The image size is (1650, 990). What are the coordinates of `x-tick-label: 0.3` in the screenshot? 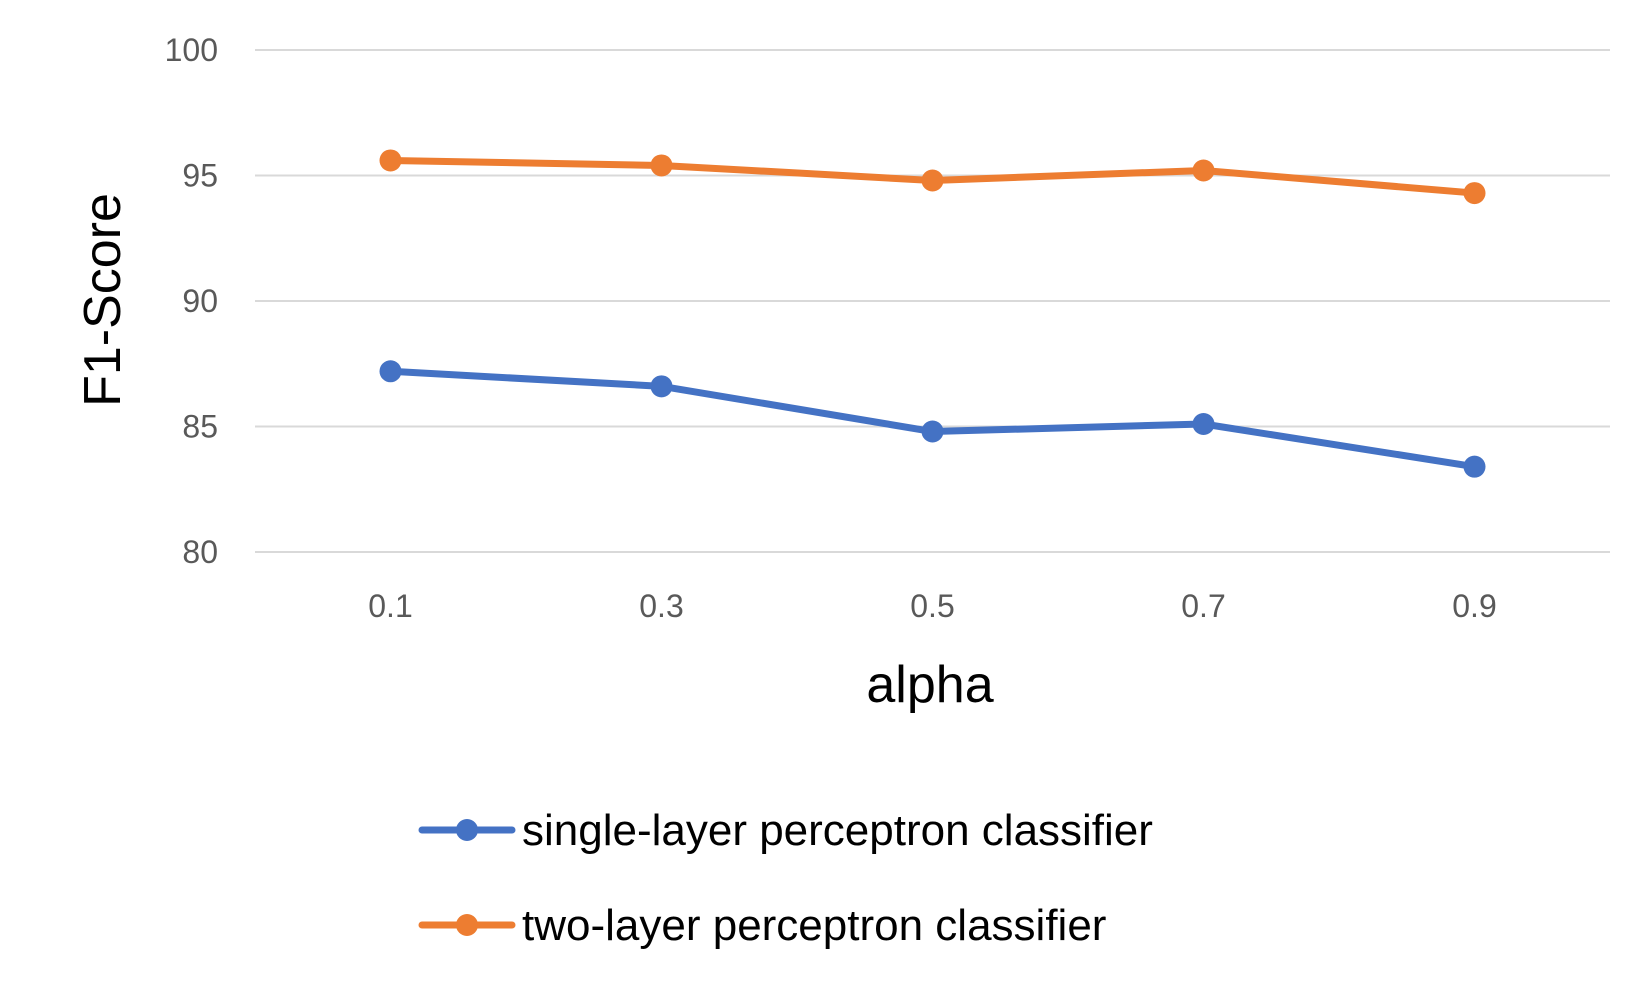 It's located at (661, 606).